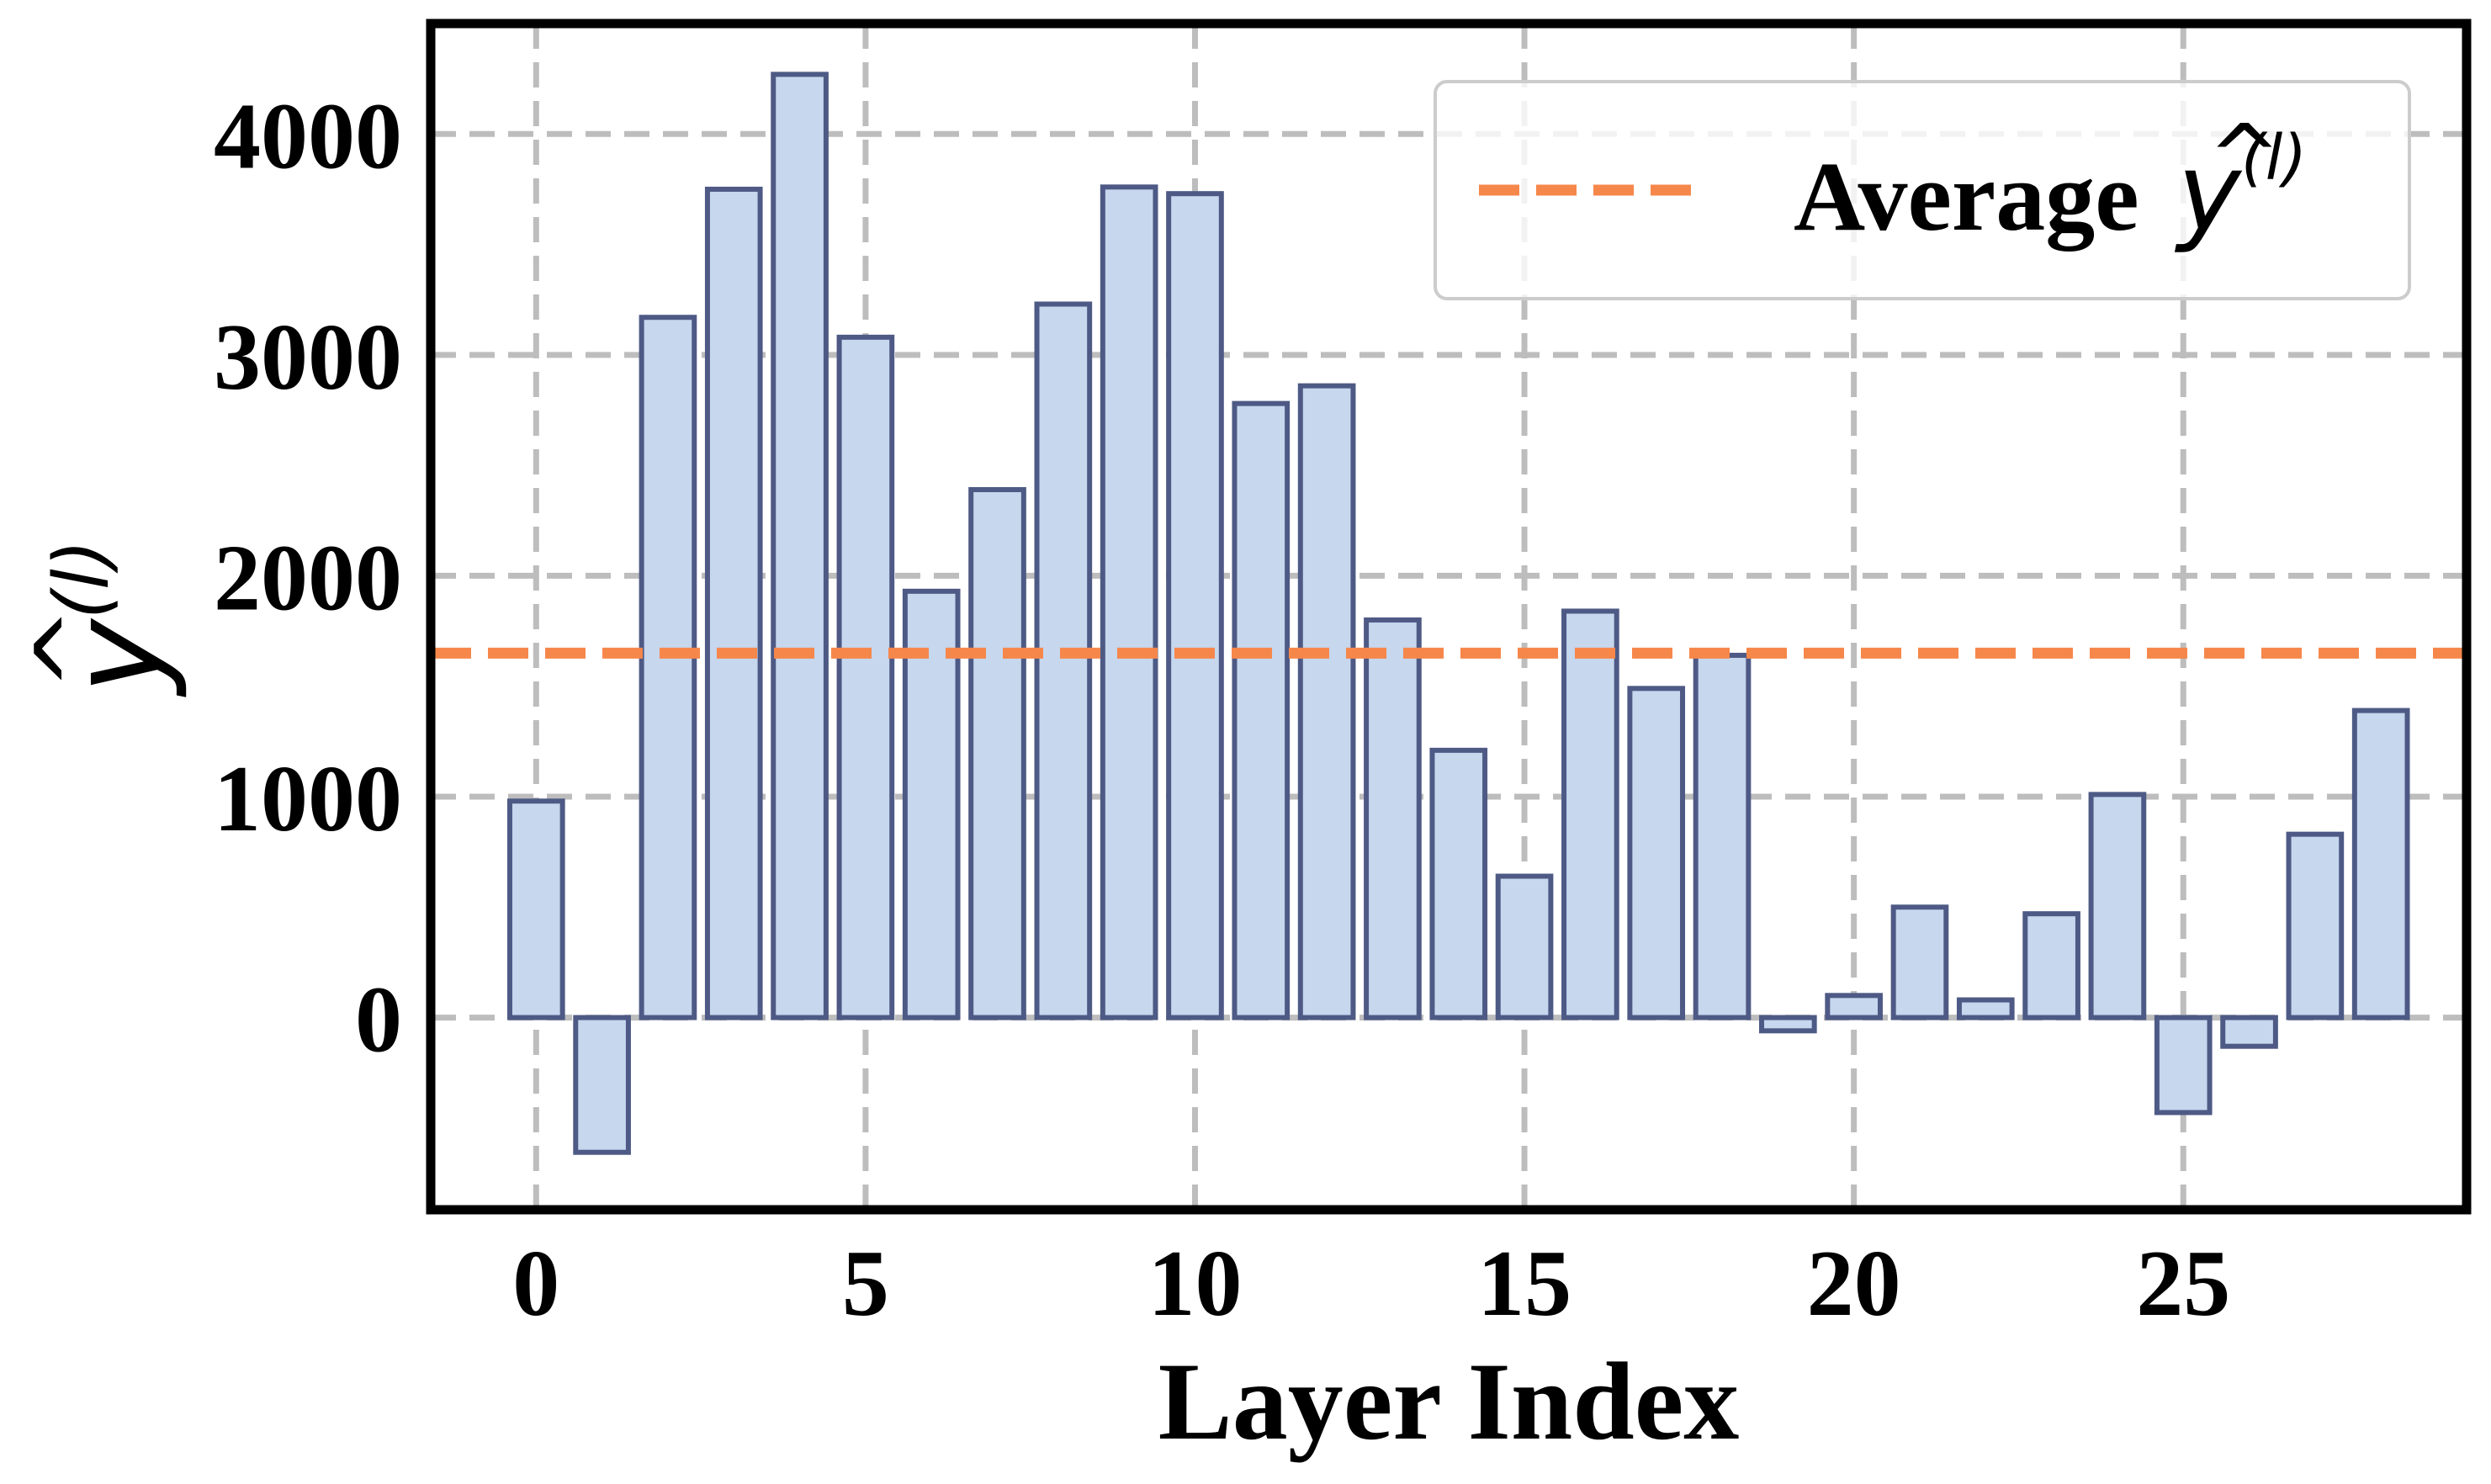 The height and width of the screenshot is (1484, 2491). I want to click on legend-label-symbol: y, so click(2208, 193).